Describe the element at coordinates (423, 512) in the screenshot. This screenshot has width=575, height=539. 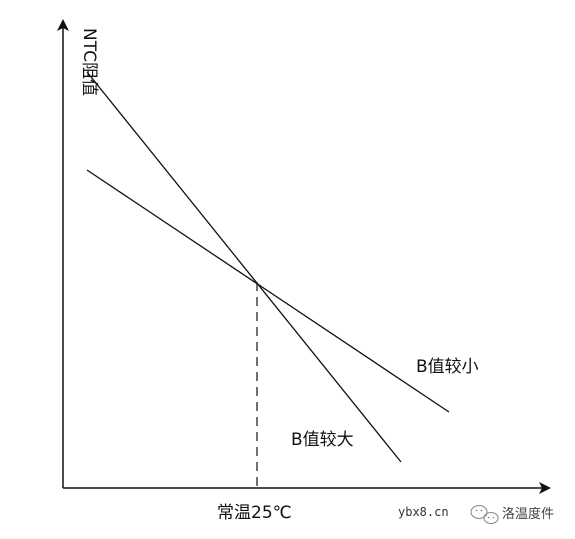
I see `watermark-site-text: ybx8.cn` at that location.